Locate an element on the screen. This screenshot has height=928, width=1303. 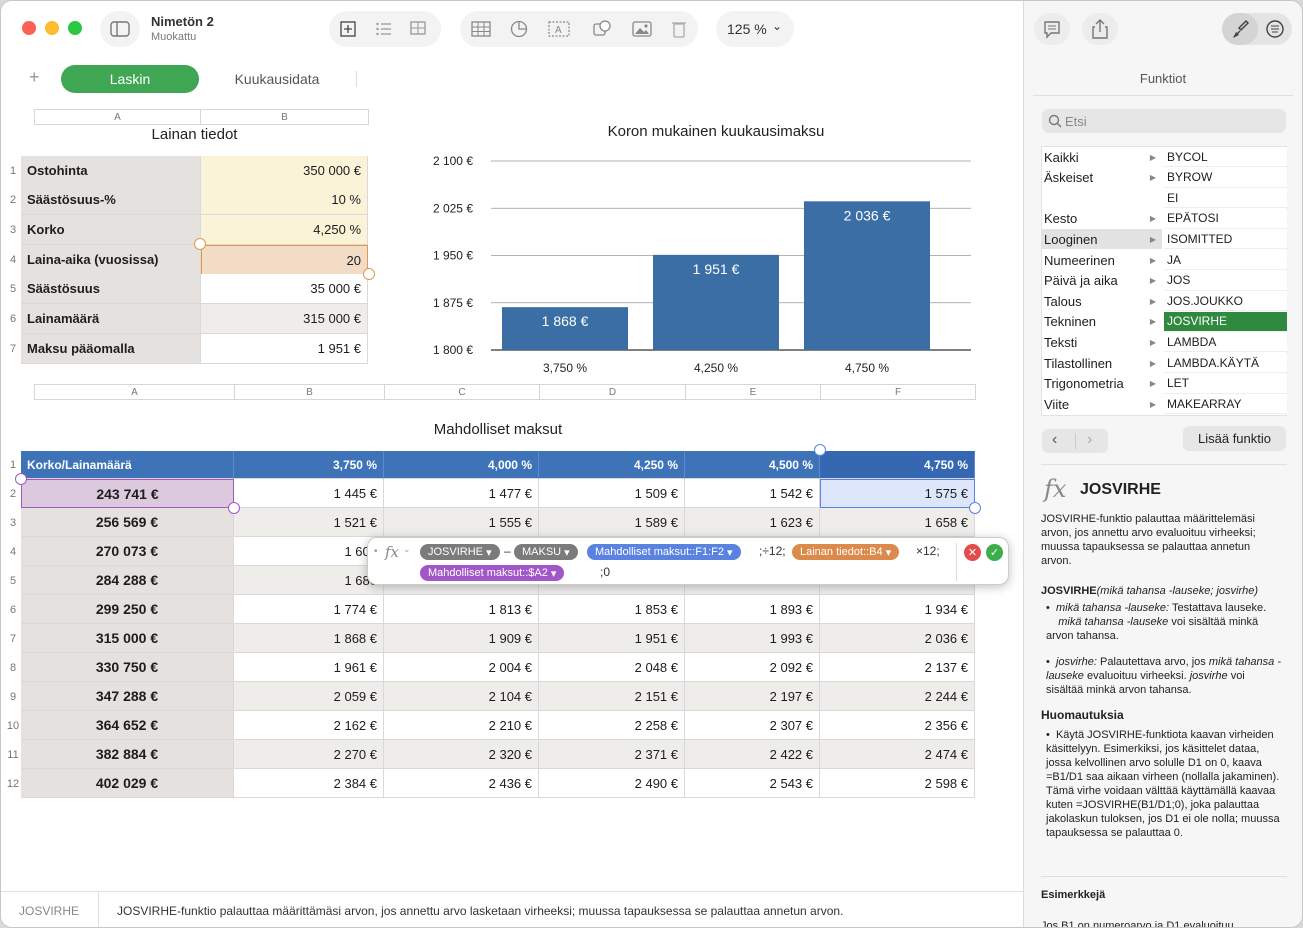
minimize-window-button is located at coordinates (52, 28).